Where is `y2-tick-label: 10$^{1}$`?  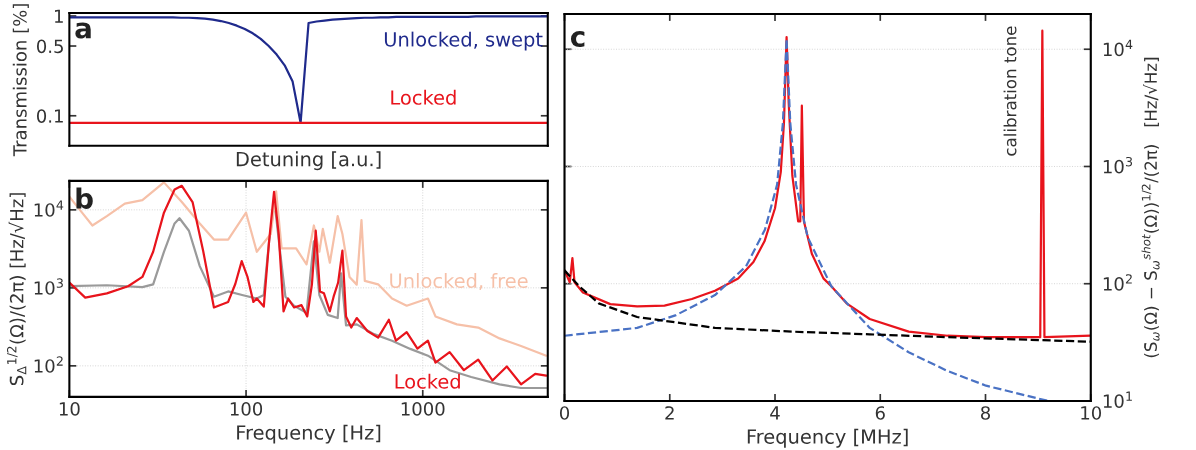
y2-tick-label: 10$^{1}$ is located at coordinates (1117, 399).